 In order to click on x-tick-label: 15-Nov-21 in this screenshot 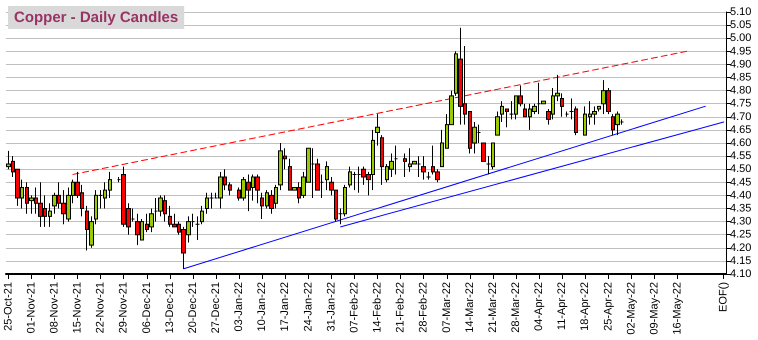, I will do `click(78, 308)`.